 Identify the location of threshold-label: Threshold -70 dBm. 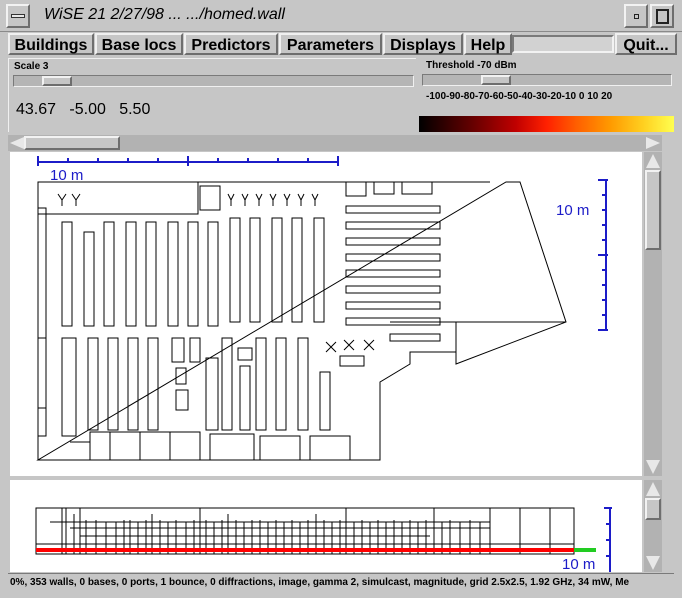
(471, 65).